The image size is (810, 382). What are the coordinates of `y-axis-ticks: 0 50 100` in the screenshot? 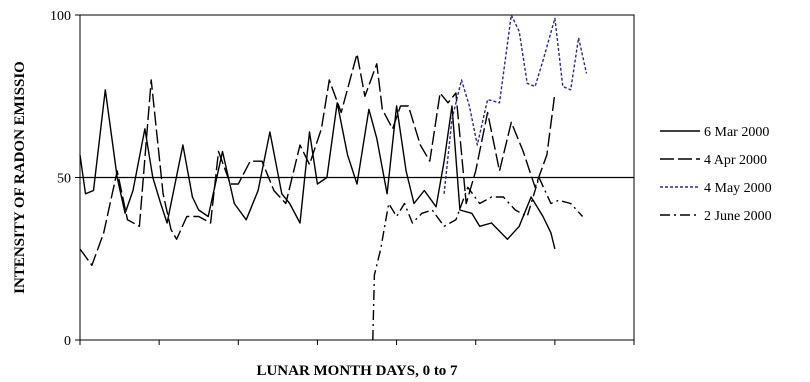 It's located at (65, 179).